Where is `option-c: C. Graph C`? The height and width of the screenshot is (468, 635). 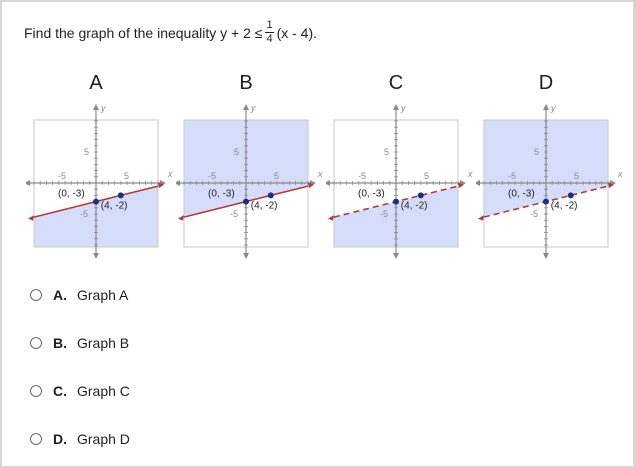 option-c: C. Graph C is located at coordinates (115, 391).